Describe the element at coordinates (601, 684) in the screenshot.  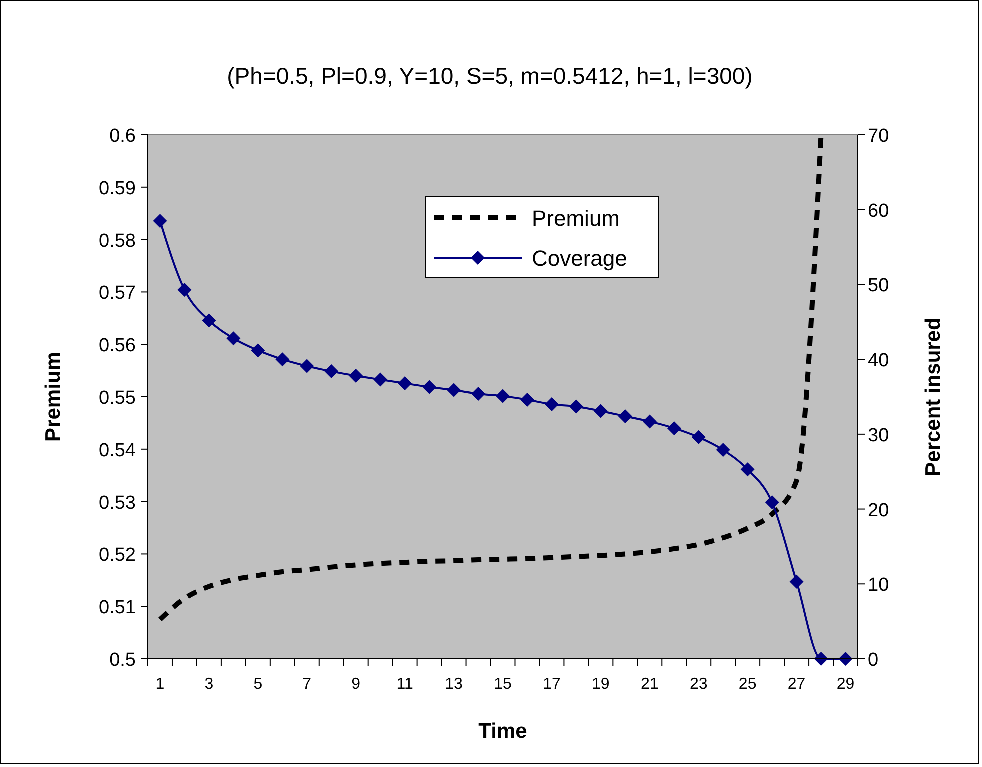
I see `x-tick-label: 19` at that location.